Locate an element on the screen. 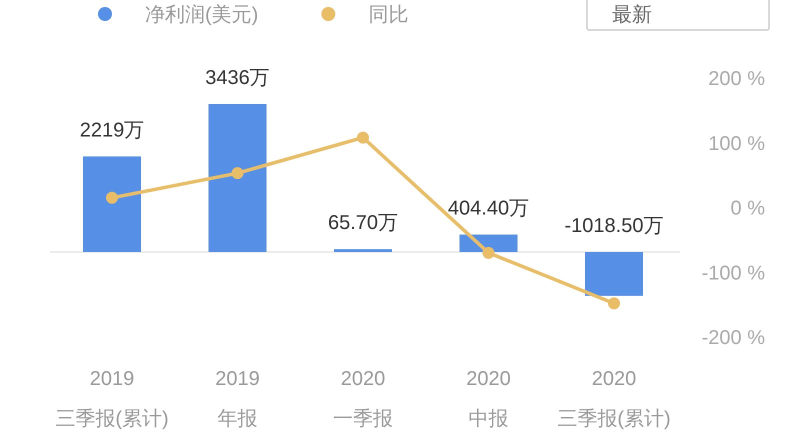  legend-label: 净利润(美元) is located at coordinates (201, 14).